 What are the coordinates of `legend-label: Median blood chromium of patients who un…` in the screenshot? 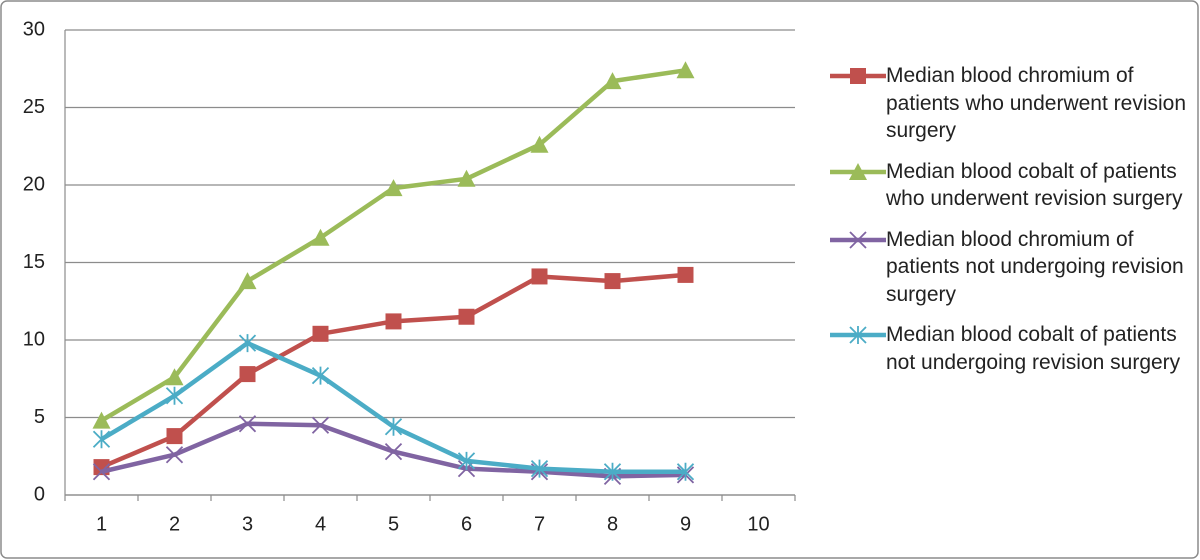 It's located at (1036, 103).